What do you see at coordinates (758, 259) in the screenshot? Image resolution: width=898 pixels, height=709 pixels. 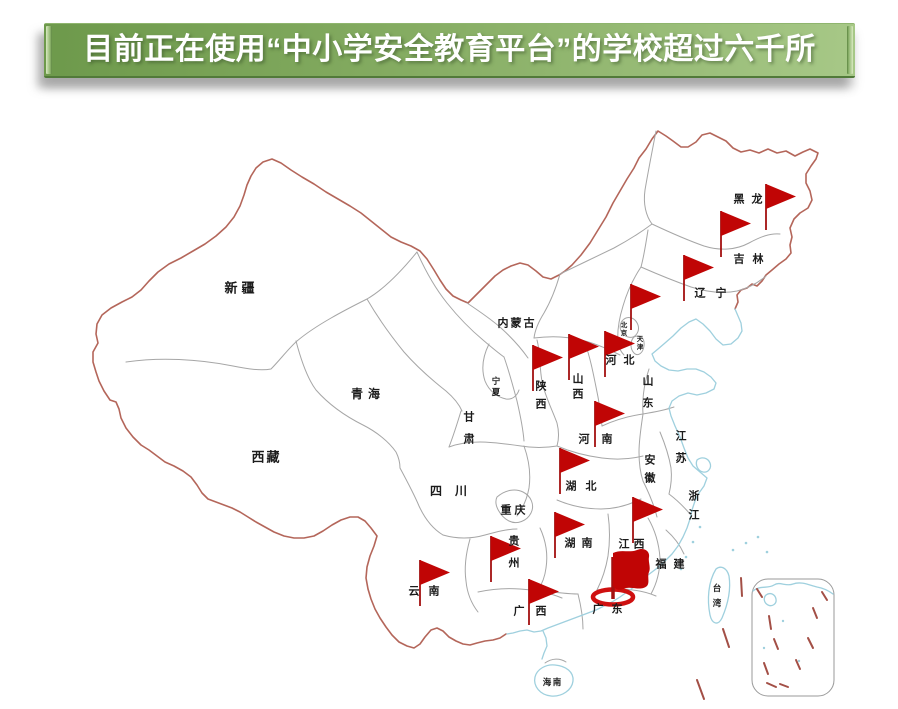 I see `svg-text: 林` at bounding box center [758, 259].